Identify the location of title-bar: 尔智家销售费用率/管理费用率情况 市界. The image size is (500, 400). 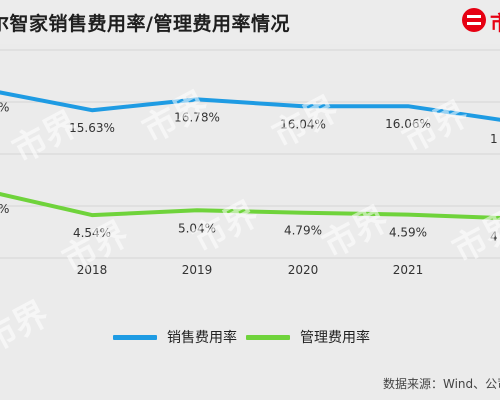
(250, 22).